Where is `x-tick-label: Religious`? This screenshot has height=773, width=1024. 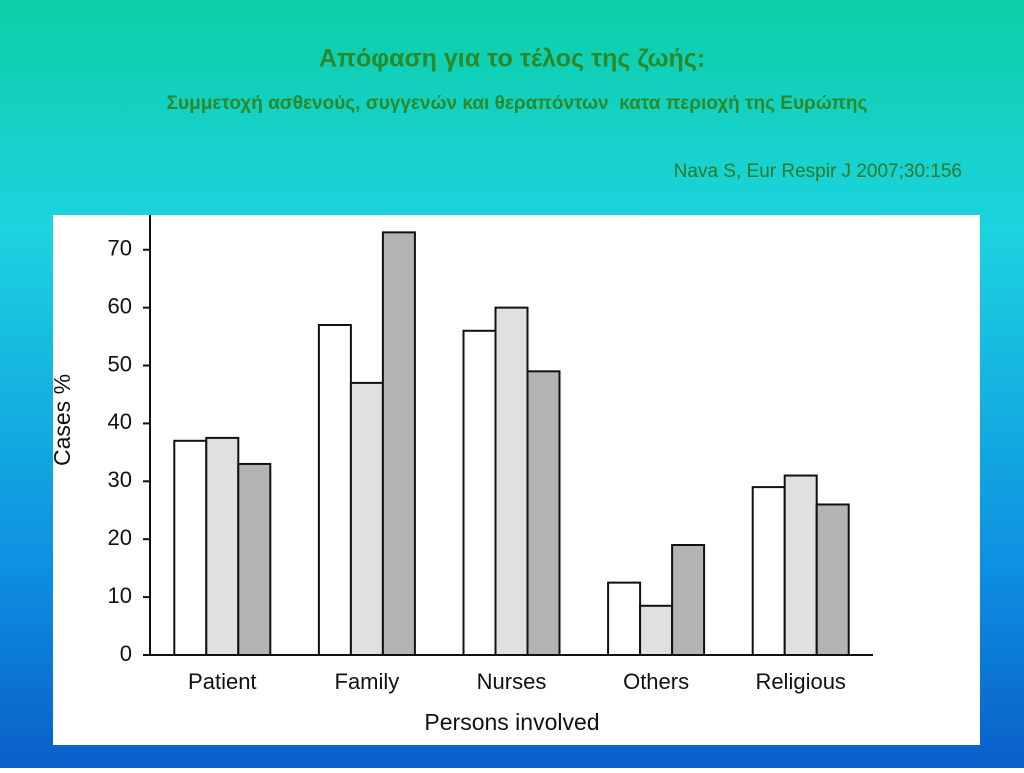
x-tick-label: Religious is located at coordinates (800, 681).